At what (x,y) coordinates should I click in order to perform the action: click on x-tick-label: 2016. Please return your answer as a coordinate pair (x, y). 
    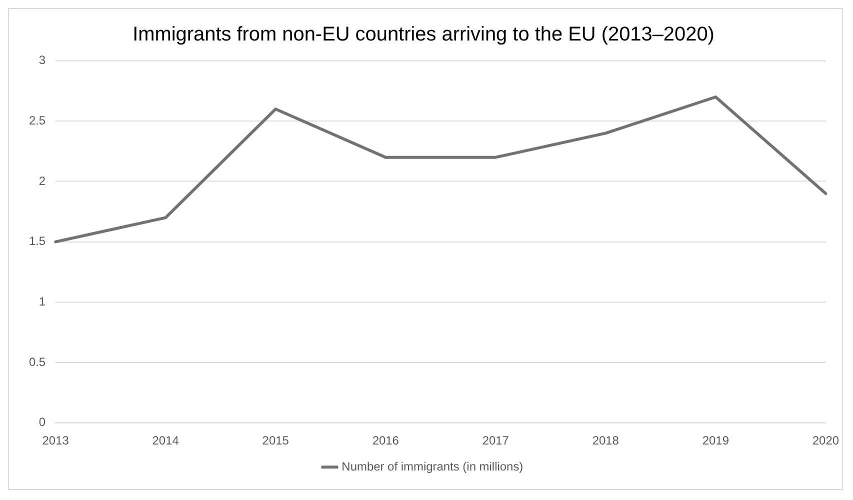
    Looking at the image, I should click on (386, 440).